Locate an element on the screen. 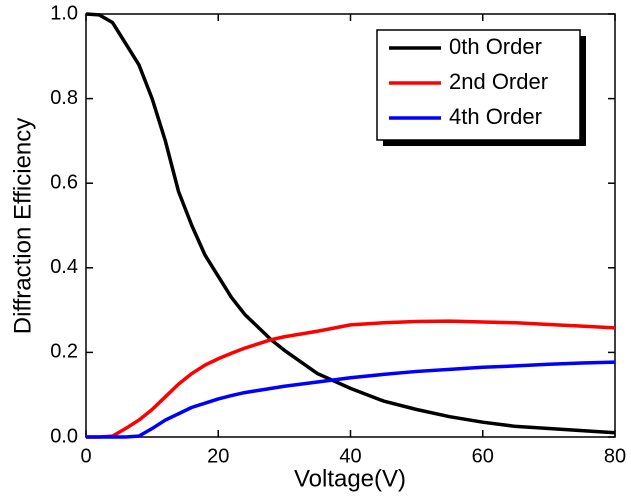 This screenshot has height=498, width=631. x-tick-label: 0 is located at coordinates (85, 456).